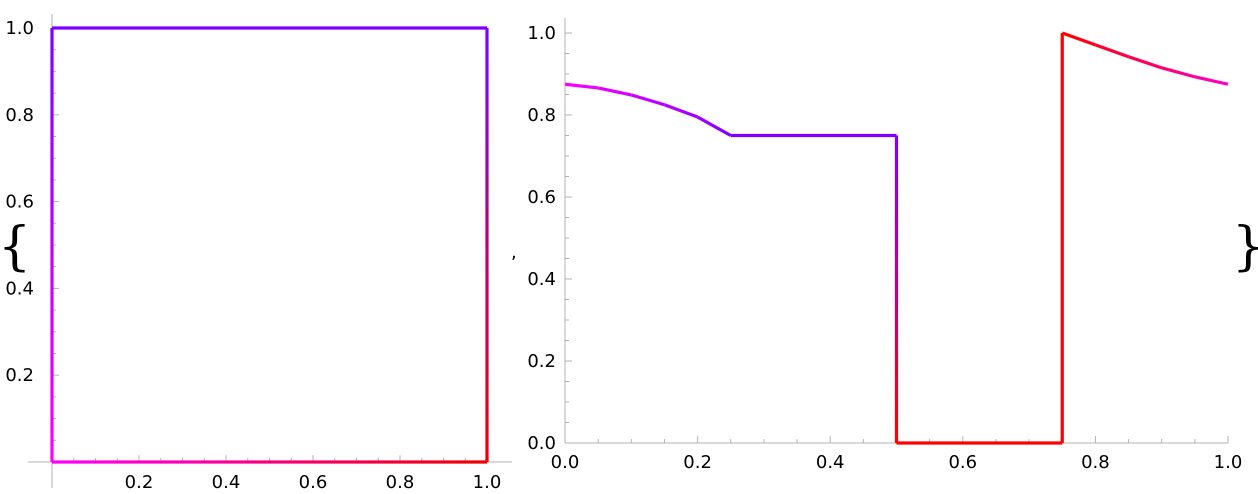 The height and width of the screenshot is (494, 1258). I want to click on y-tick-label: 0.0, so click(541, 443).